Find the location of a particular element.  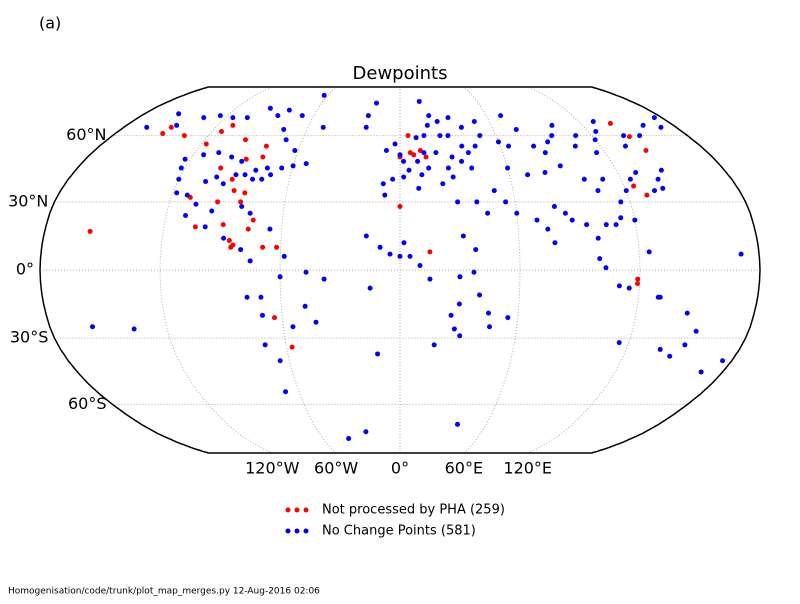

lon-label: 0° is located at coordinates (400, 468).